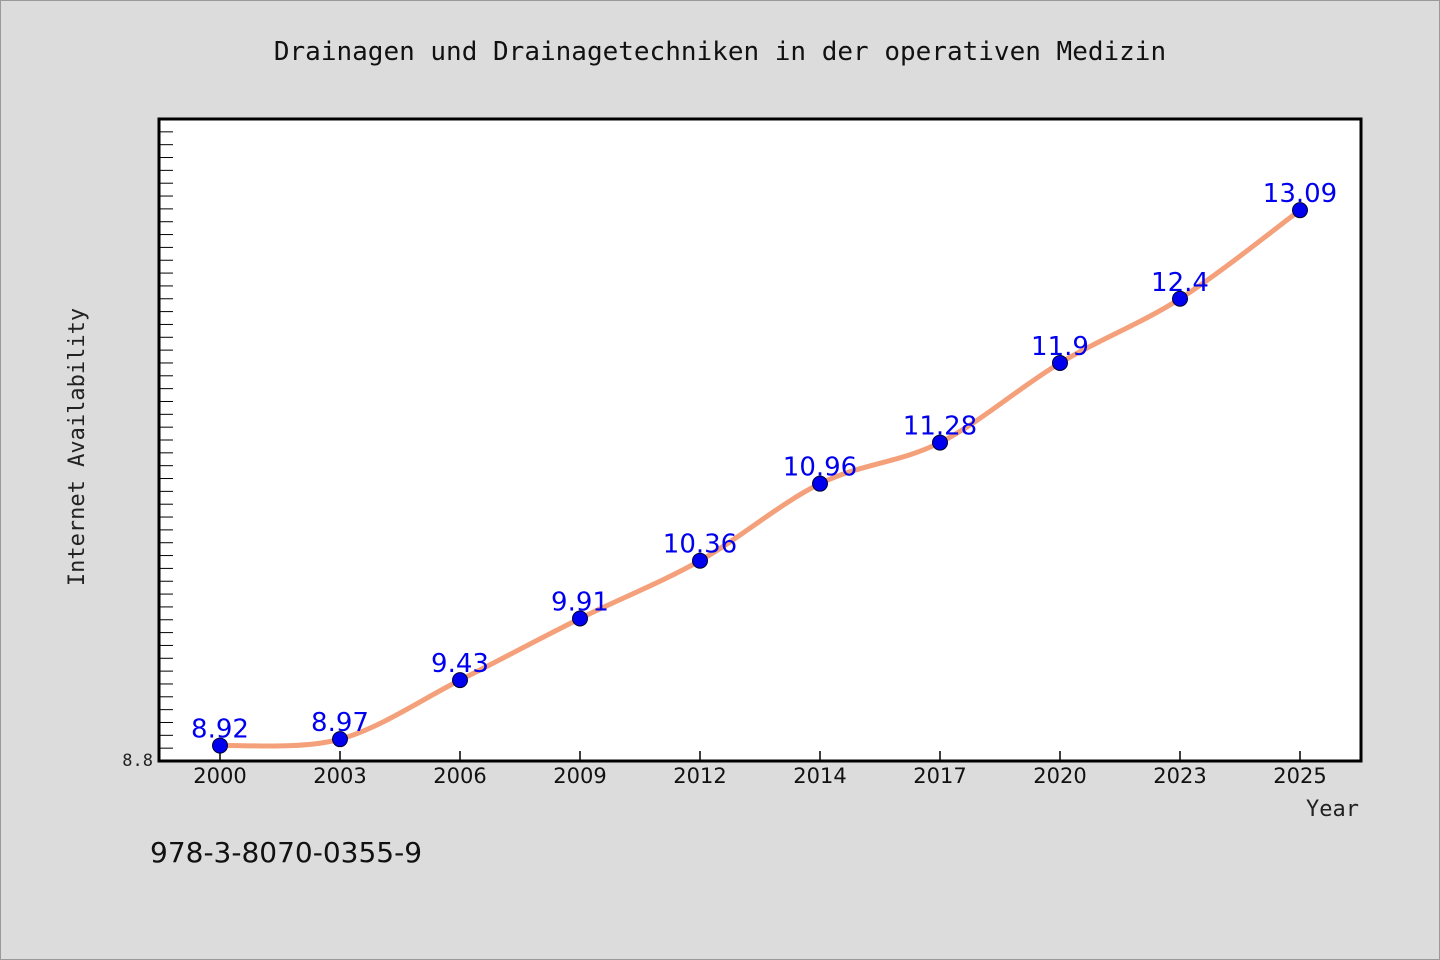 This screenshot has height=960, width=1440. I want to click on isbn-text: 978-3-8070-0355-9, so click(286, 852).